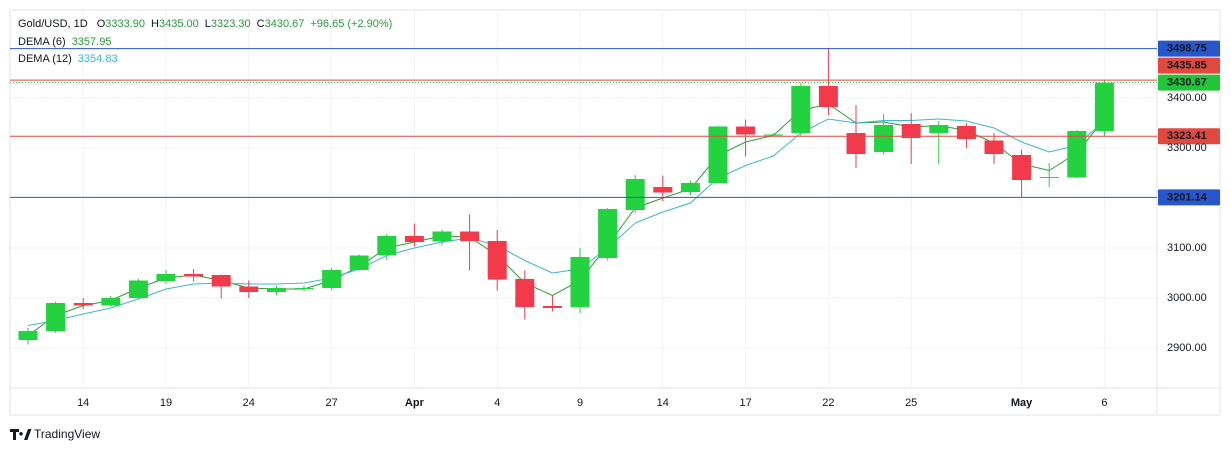 This screenshot has width=1231, height=452. What do you see at coordinates (231, 24) in the screenshot?
I see `ohlc-value: 3323.30` at bounding box center [231, 24].